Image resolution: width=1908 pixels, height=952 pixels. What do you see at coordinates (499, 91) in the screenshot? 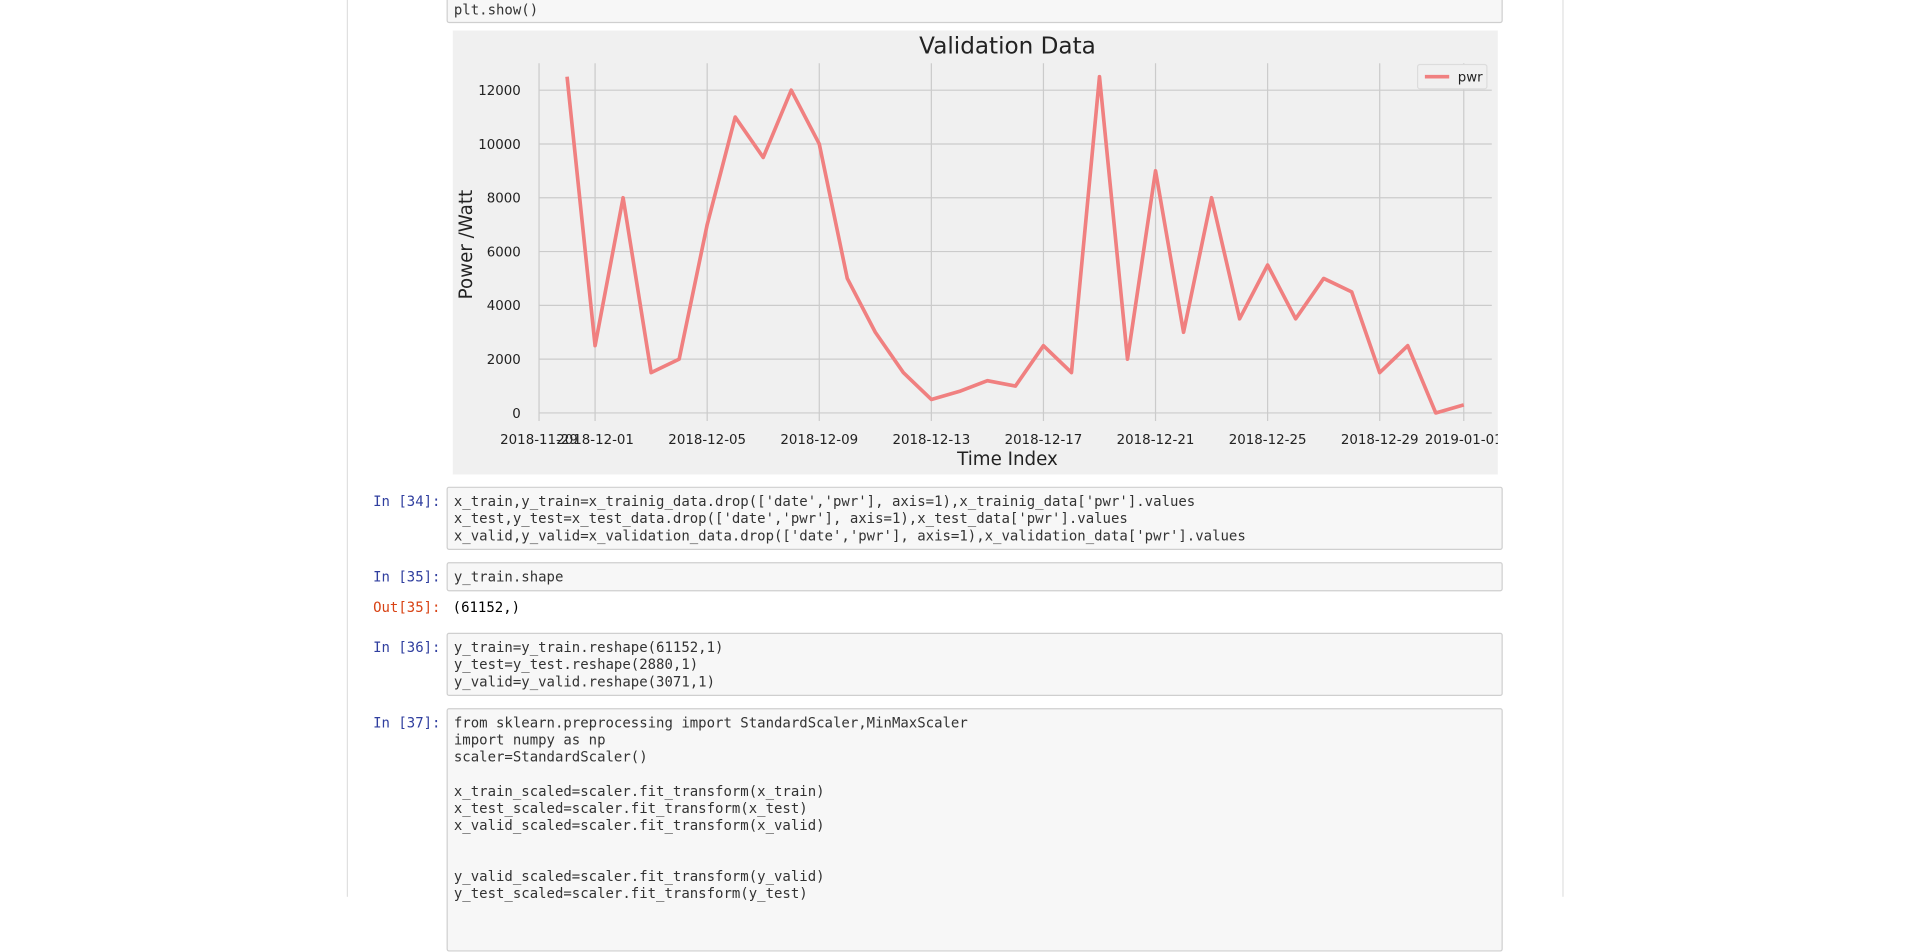
I see `y-tick-label: 12000` at bounding box center [499, 91].